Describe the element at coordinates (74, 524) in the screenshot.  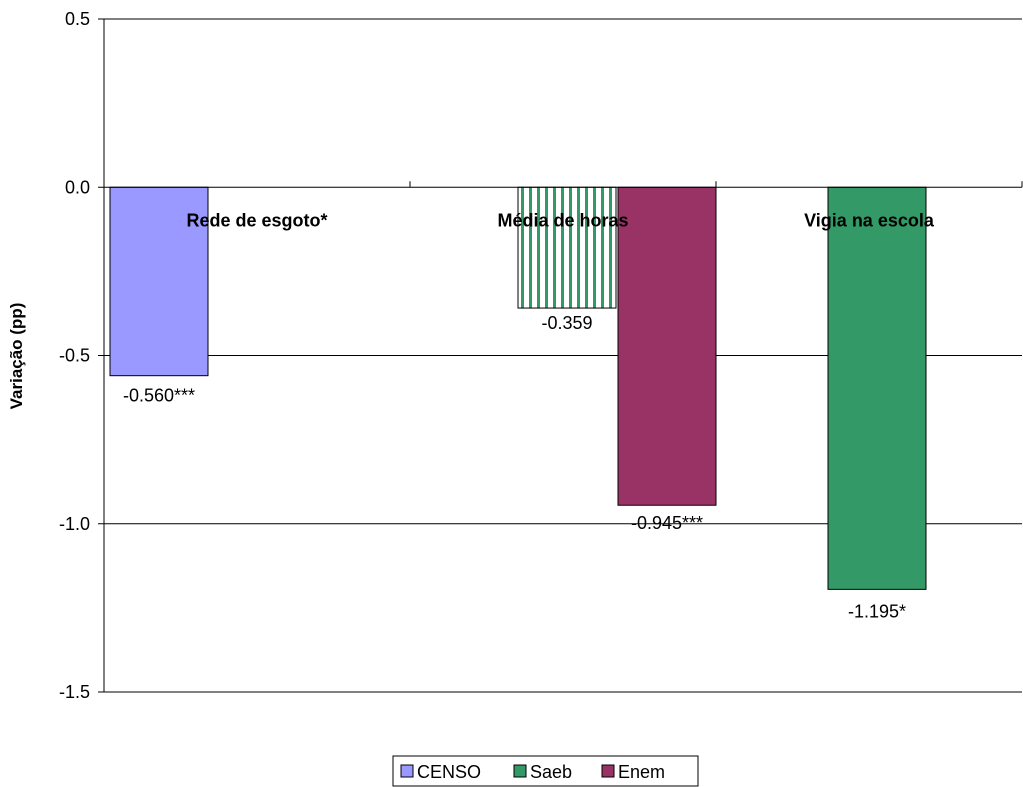
I see `y-tick-label: -1.0` at that location.